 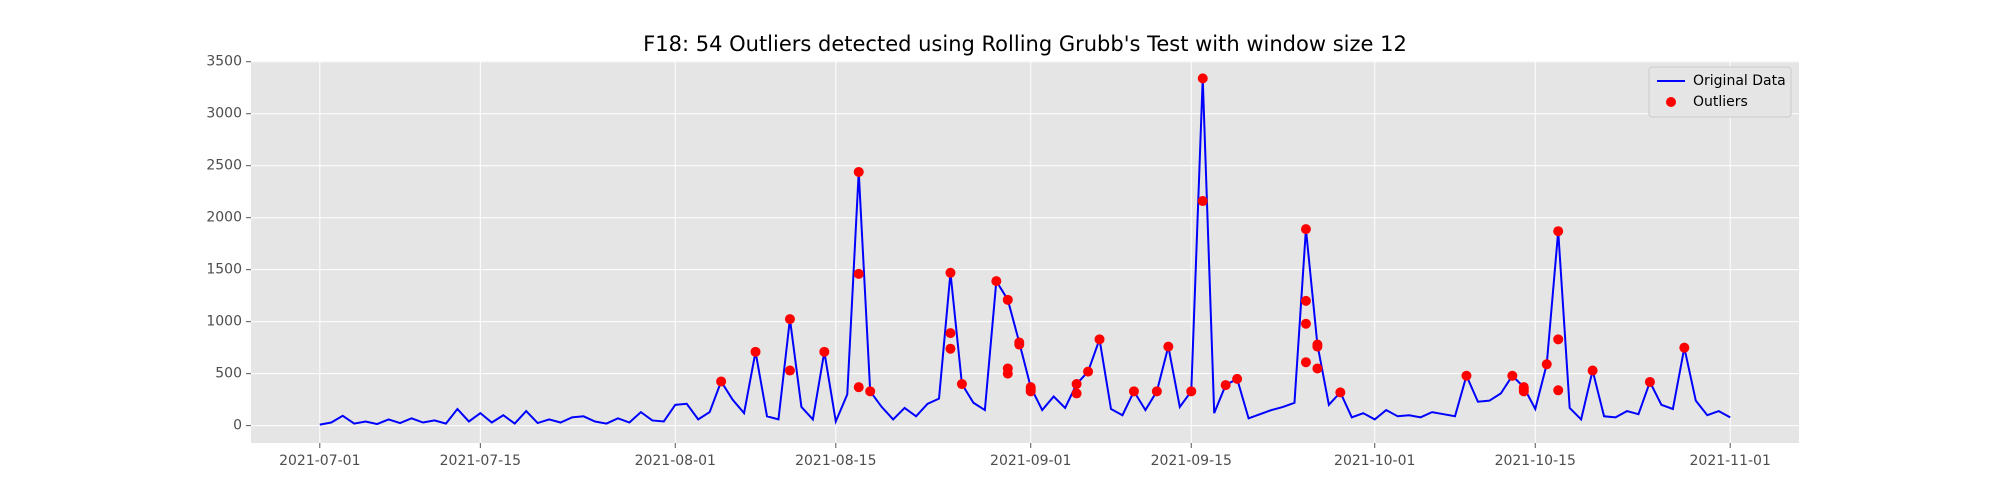 What do you see at coordinates (224, 322) in the screenshot?
I see `y-tick-label: 1000` at bounding box center [224, 322].